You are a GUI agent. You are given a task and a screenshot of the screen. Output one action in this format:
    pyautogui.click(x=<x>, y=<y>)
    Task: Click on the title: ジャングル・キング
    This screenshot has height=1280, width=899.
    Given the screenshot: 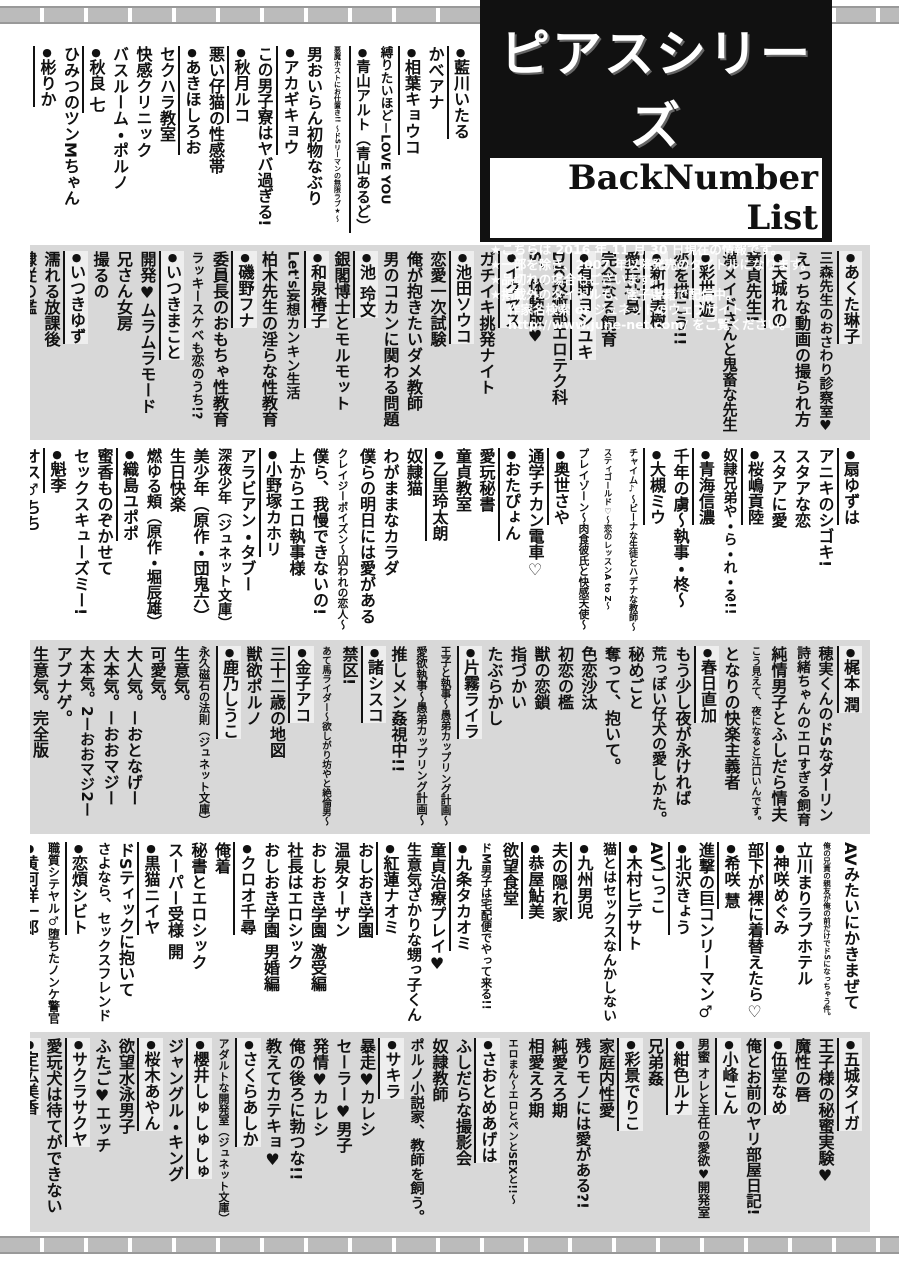 What is the action you would take?
    pyautogui.click(x=174, y=1110)
    